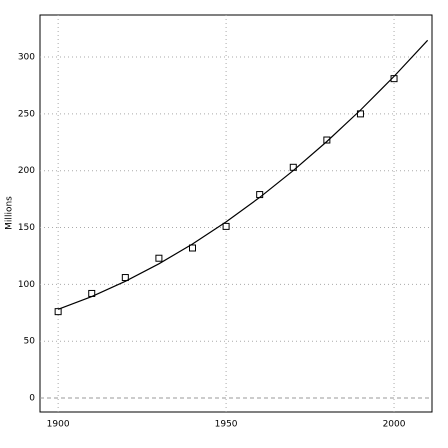 The image size is (448, 448). What do you see at coordinates (226, 425) in the screenshot?
I see `x-tick-label: 1950` at bounding box center [226, 425].